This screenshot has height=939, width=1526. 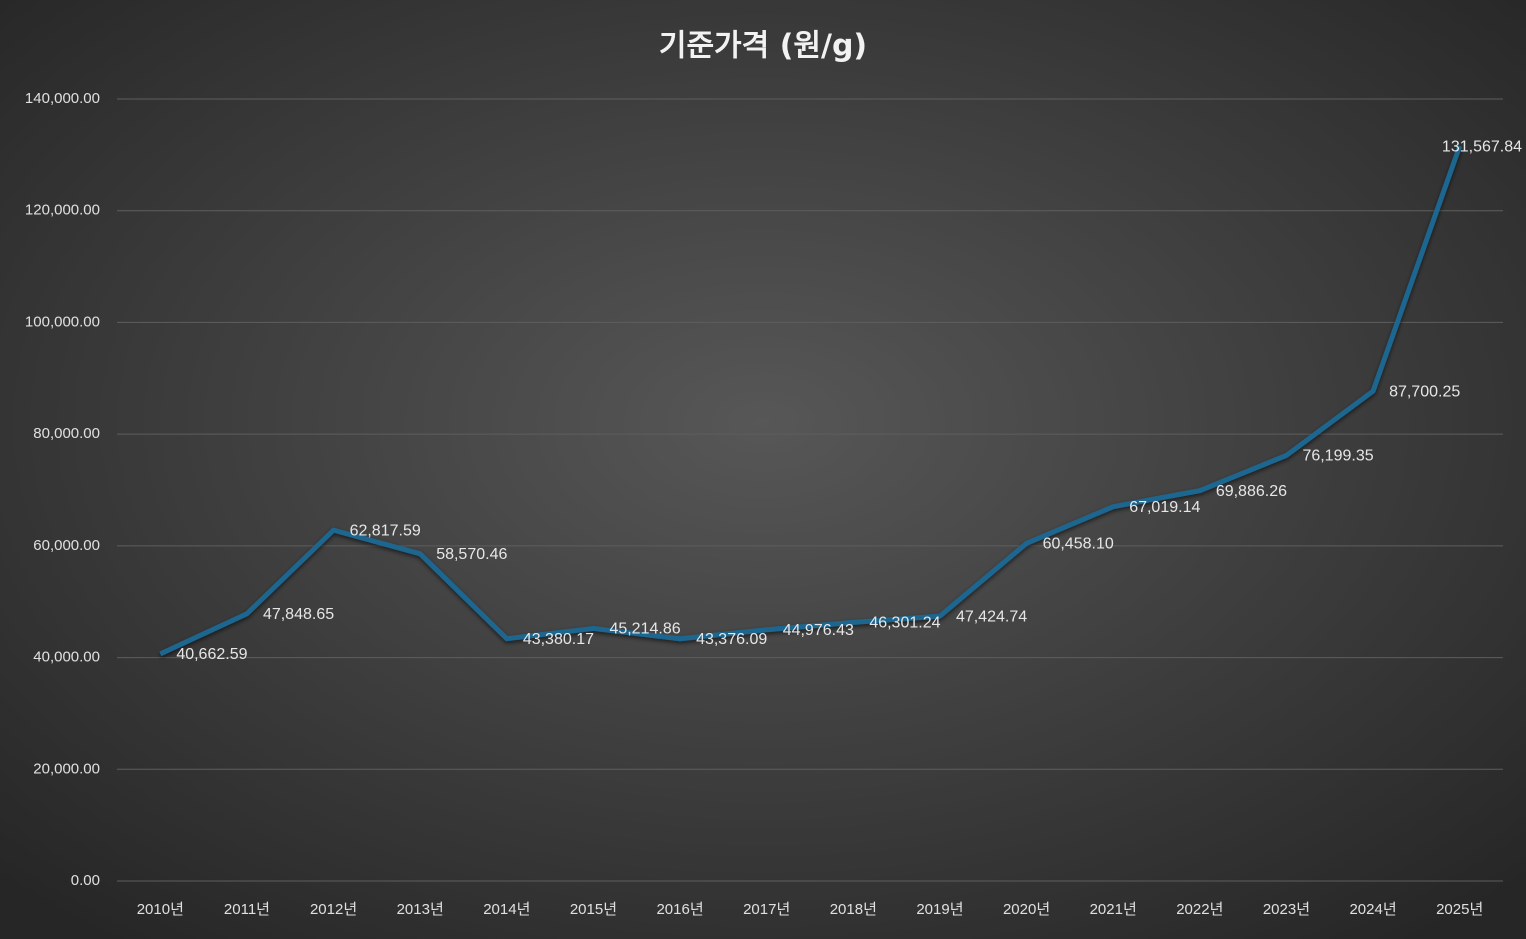 I want to click on x-tick-label: 2011년, so click(x=247, y=909).